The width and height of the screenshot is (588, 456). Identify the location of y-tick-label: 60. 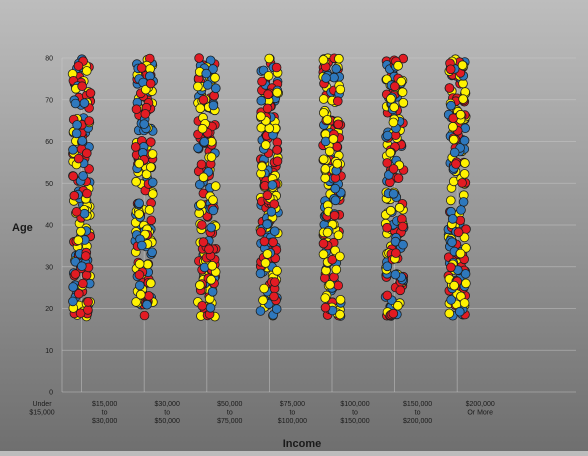
(49, 142).